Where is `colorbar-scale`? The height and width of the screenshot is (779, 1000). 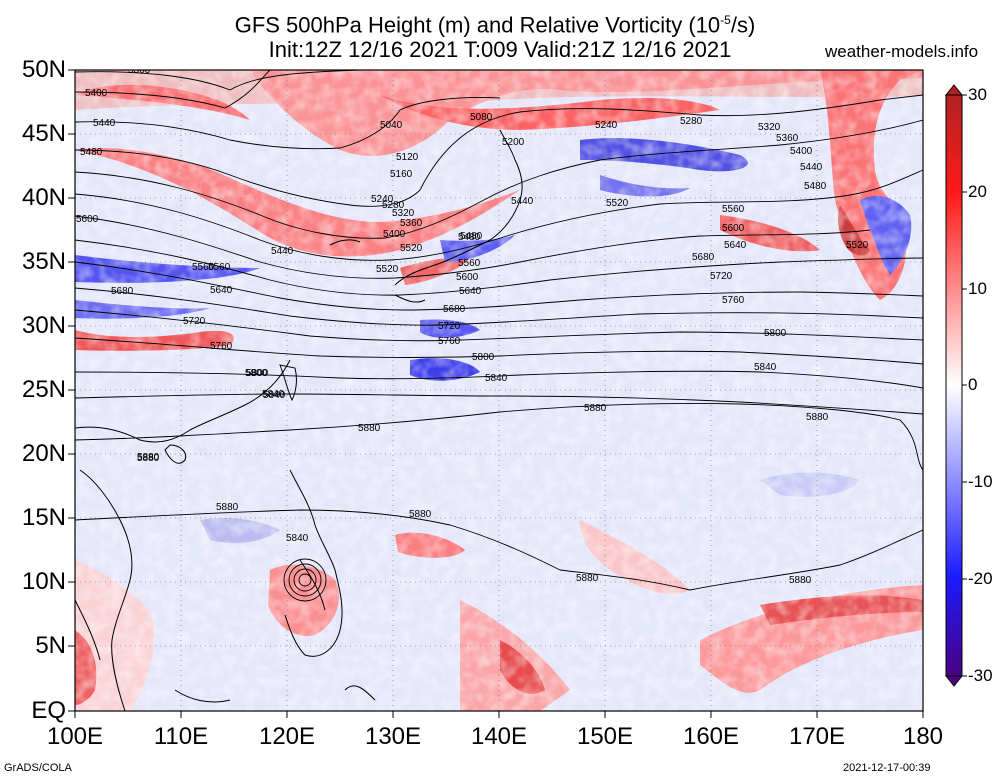
colorbar-scale is located at coordinates (954, 385).